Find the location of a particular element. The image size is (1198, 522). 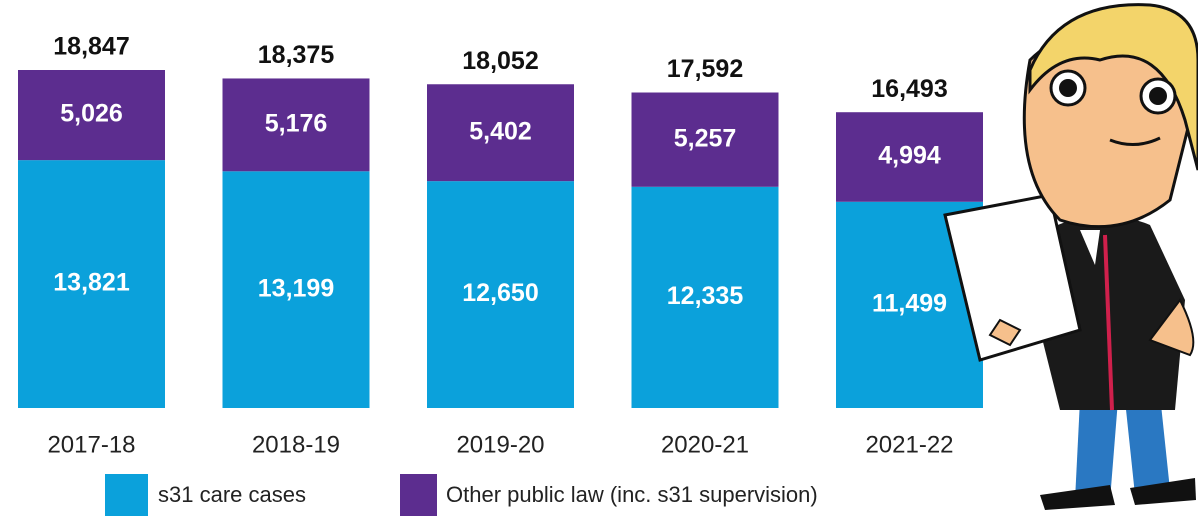

data-label: 5,257 is located at coordinates (705, 138).